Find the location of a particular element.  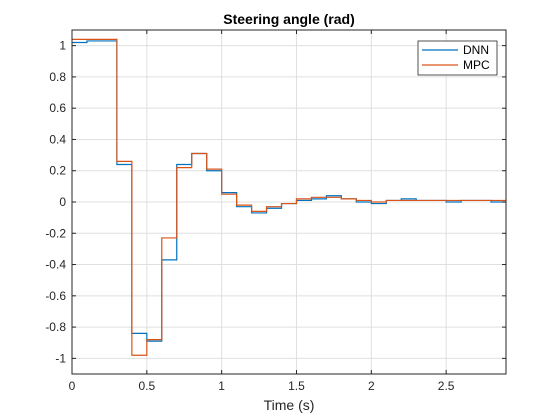

y-tick-label: -0.4 is located at coordinates (55, 265).